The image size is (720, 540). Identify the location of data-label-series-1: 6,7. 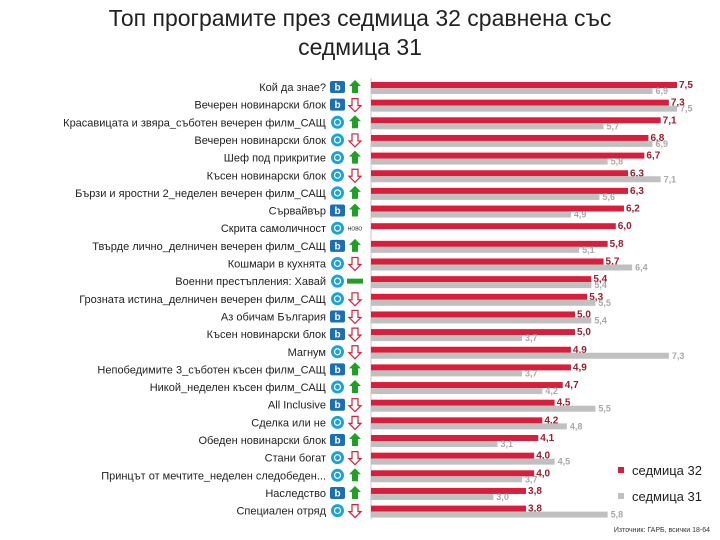
(653, 156).